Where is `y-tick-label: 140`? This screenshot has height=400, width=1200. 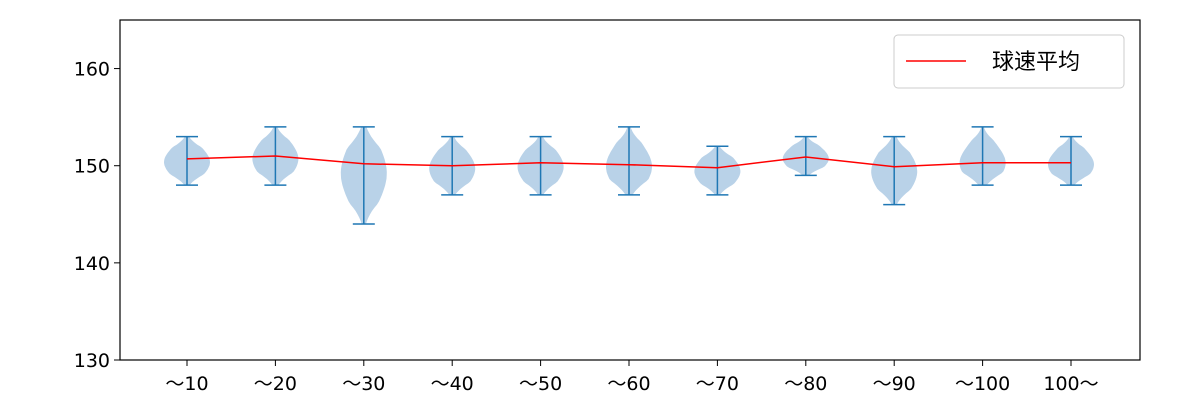
y-tick-label: 140 is located at coordinates (92, 264).